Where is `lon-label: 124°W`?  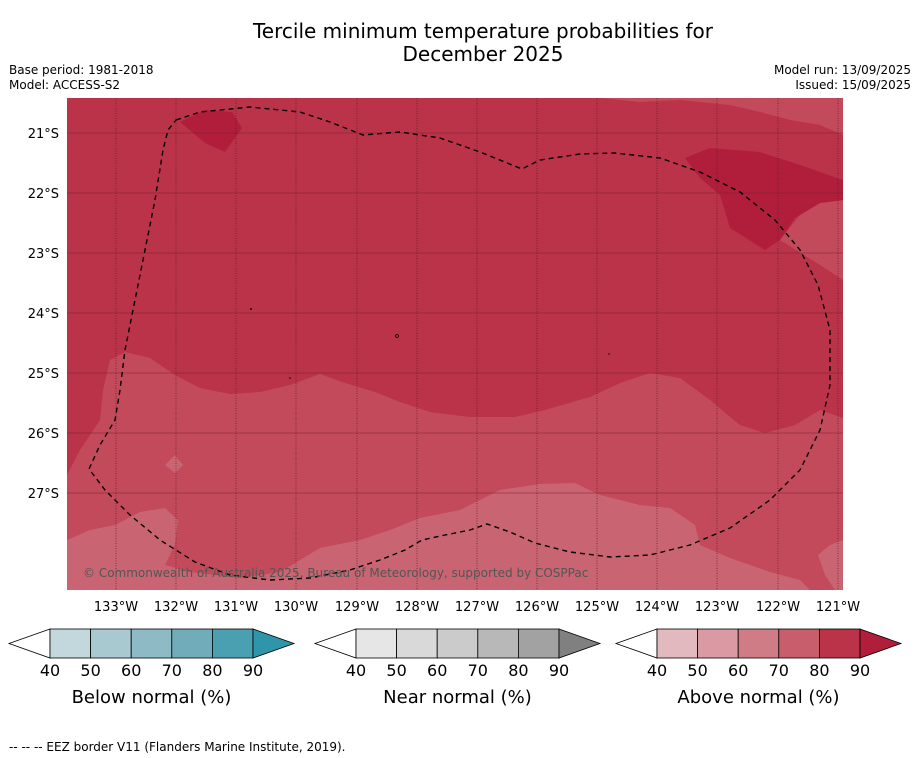 lon-label: 124°W is located at coordinates (657, 607).